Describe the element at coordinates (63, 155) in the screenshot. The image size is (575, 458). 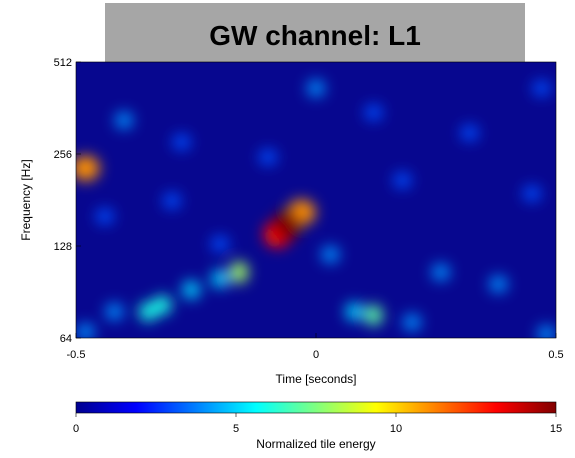
I see `y-tick-label: 256` at that location.